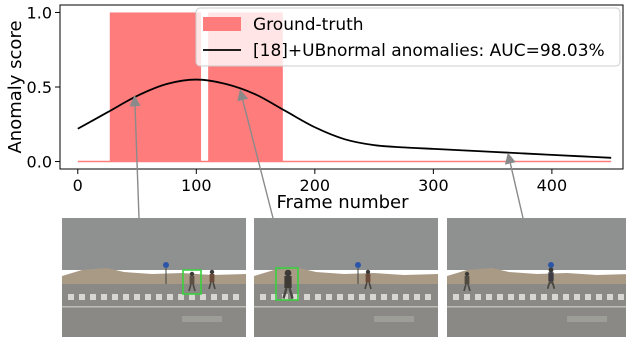 The width and height of the screenshot is (626, 341). Describe the element at coordinates (222, 24) in the screenshot. I see `legend-patch-ground-truth` at that location.